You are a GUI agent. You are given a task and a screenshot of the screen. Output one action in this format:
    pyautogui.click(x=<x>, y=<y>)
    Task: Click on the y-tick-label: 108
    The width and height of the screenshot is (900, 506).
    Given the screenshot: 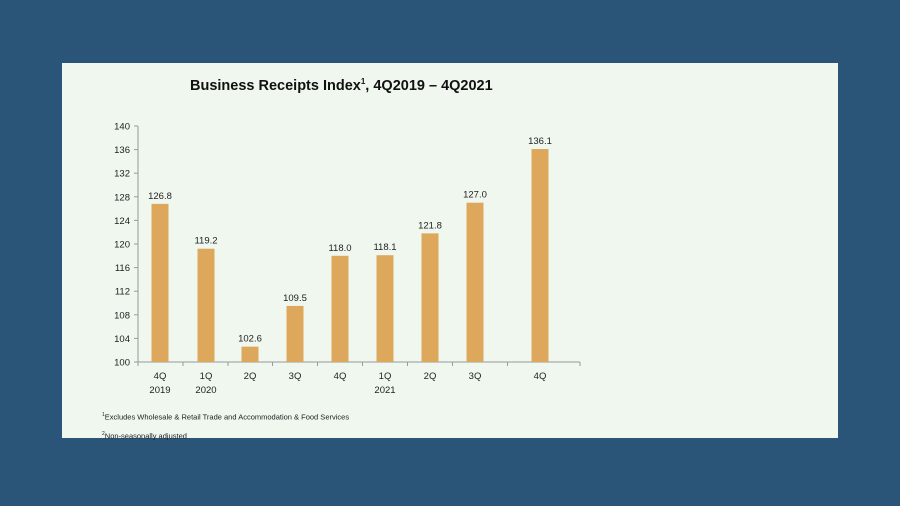 What is the action you would take?
    pyautogui.click(x=122, y=315)
    